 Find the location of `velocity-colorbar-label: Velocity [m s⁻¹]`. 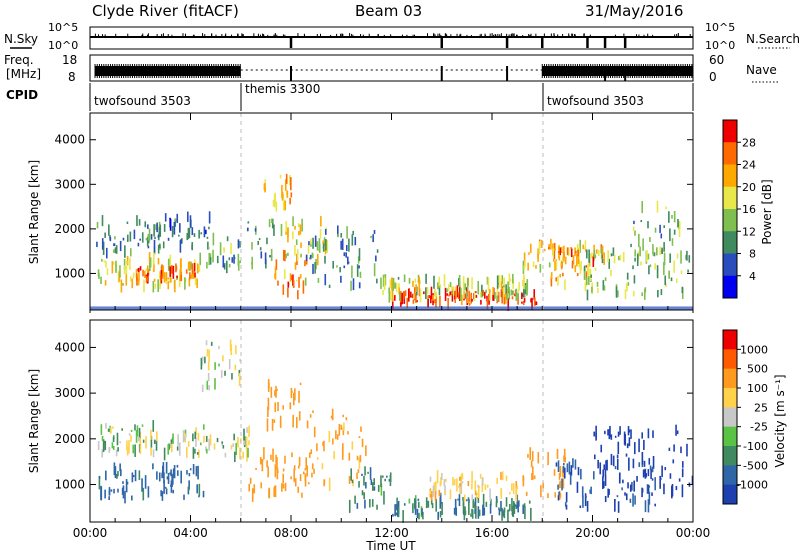

velocity-colorbar-label: Velocity [m s⁻¹] is located at coordinates (780, 420).